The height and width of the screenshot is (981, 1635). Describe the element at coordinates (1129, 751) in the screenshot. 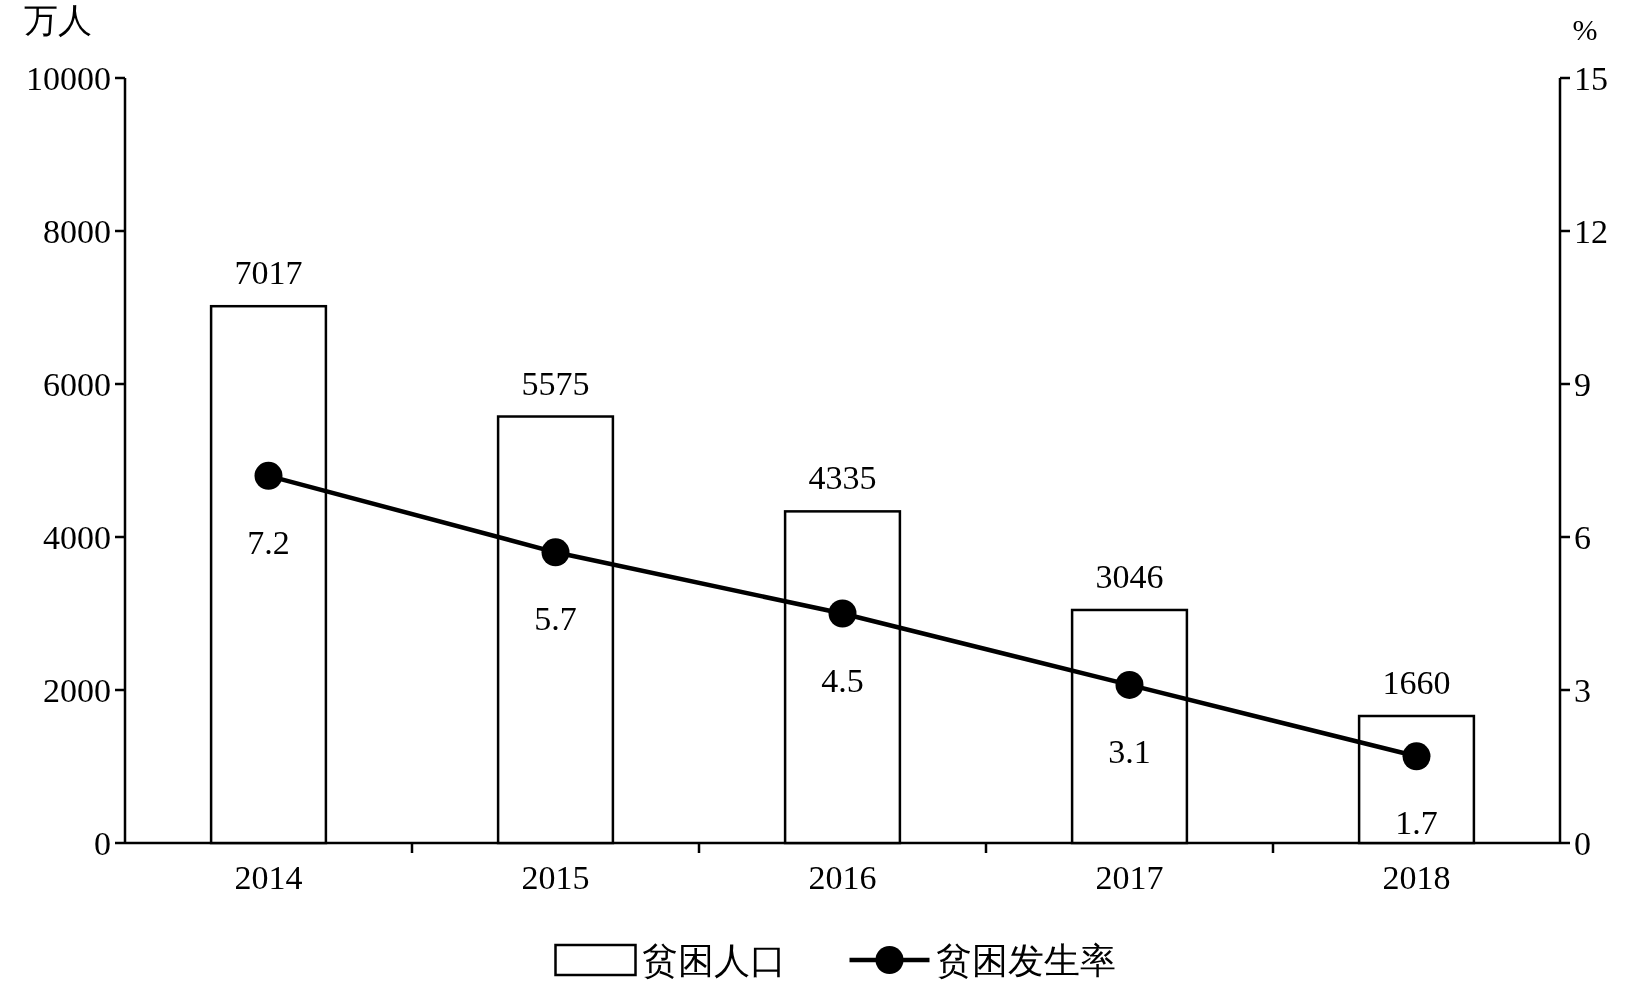

I see `data-label: 3.1` at that location.